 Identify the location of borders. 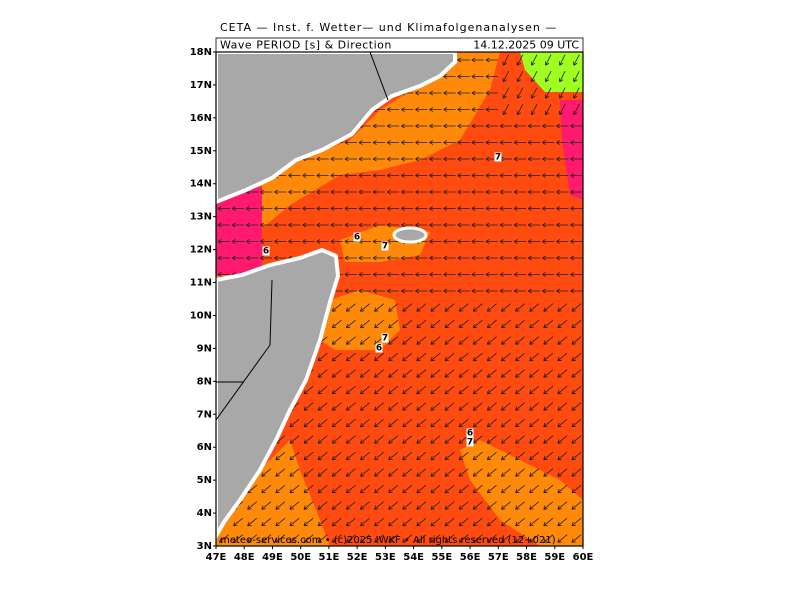
(302, 236).